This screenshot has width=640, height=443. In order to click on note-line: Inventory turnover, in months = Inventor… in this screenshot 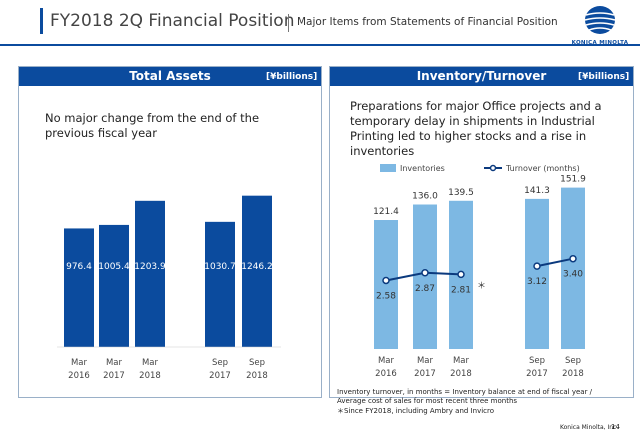, I will do `click(465, 392)`.